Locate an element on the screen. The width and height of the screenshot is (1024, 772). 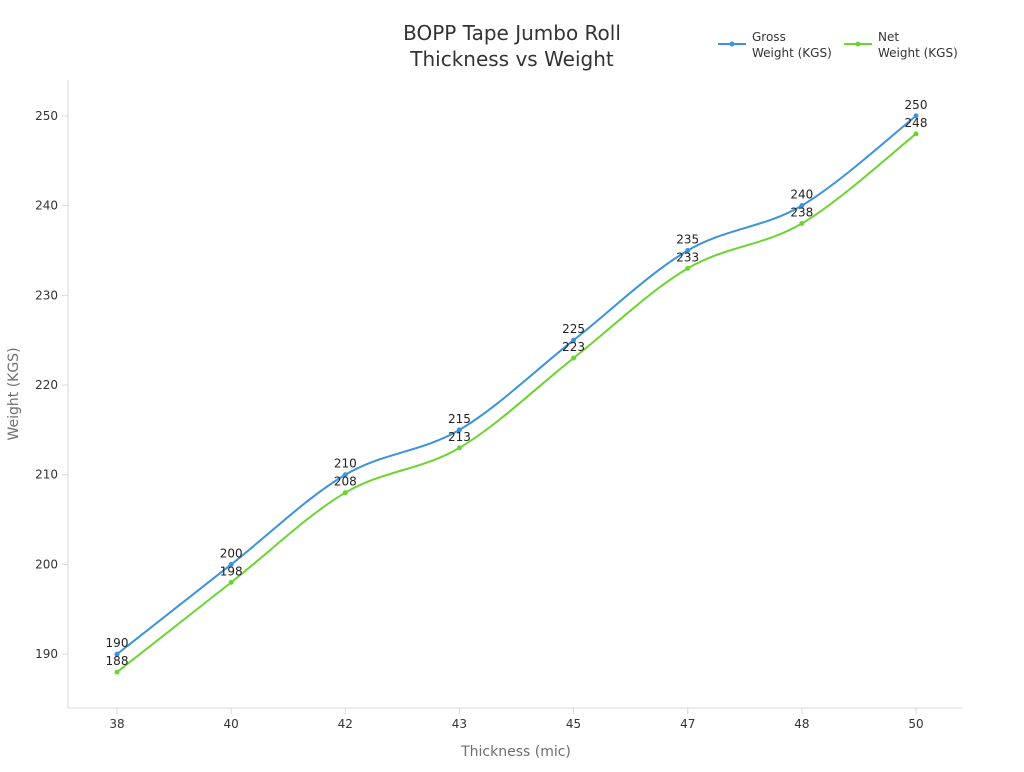
x-tick-label: 40 is located at coordinates (231, 724).